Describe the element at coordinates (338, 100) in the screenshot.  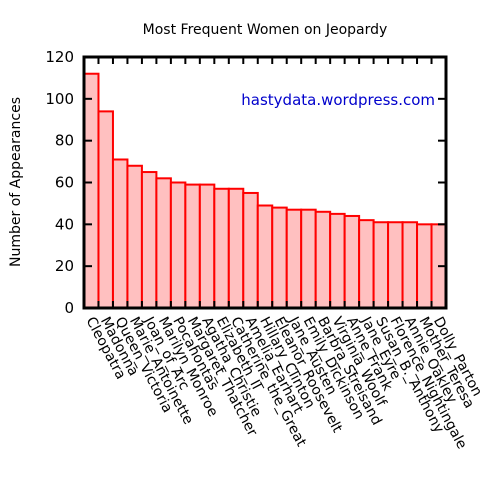
I see `watermark-annotation: hastydata.wordpress.com` at that location.